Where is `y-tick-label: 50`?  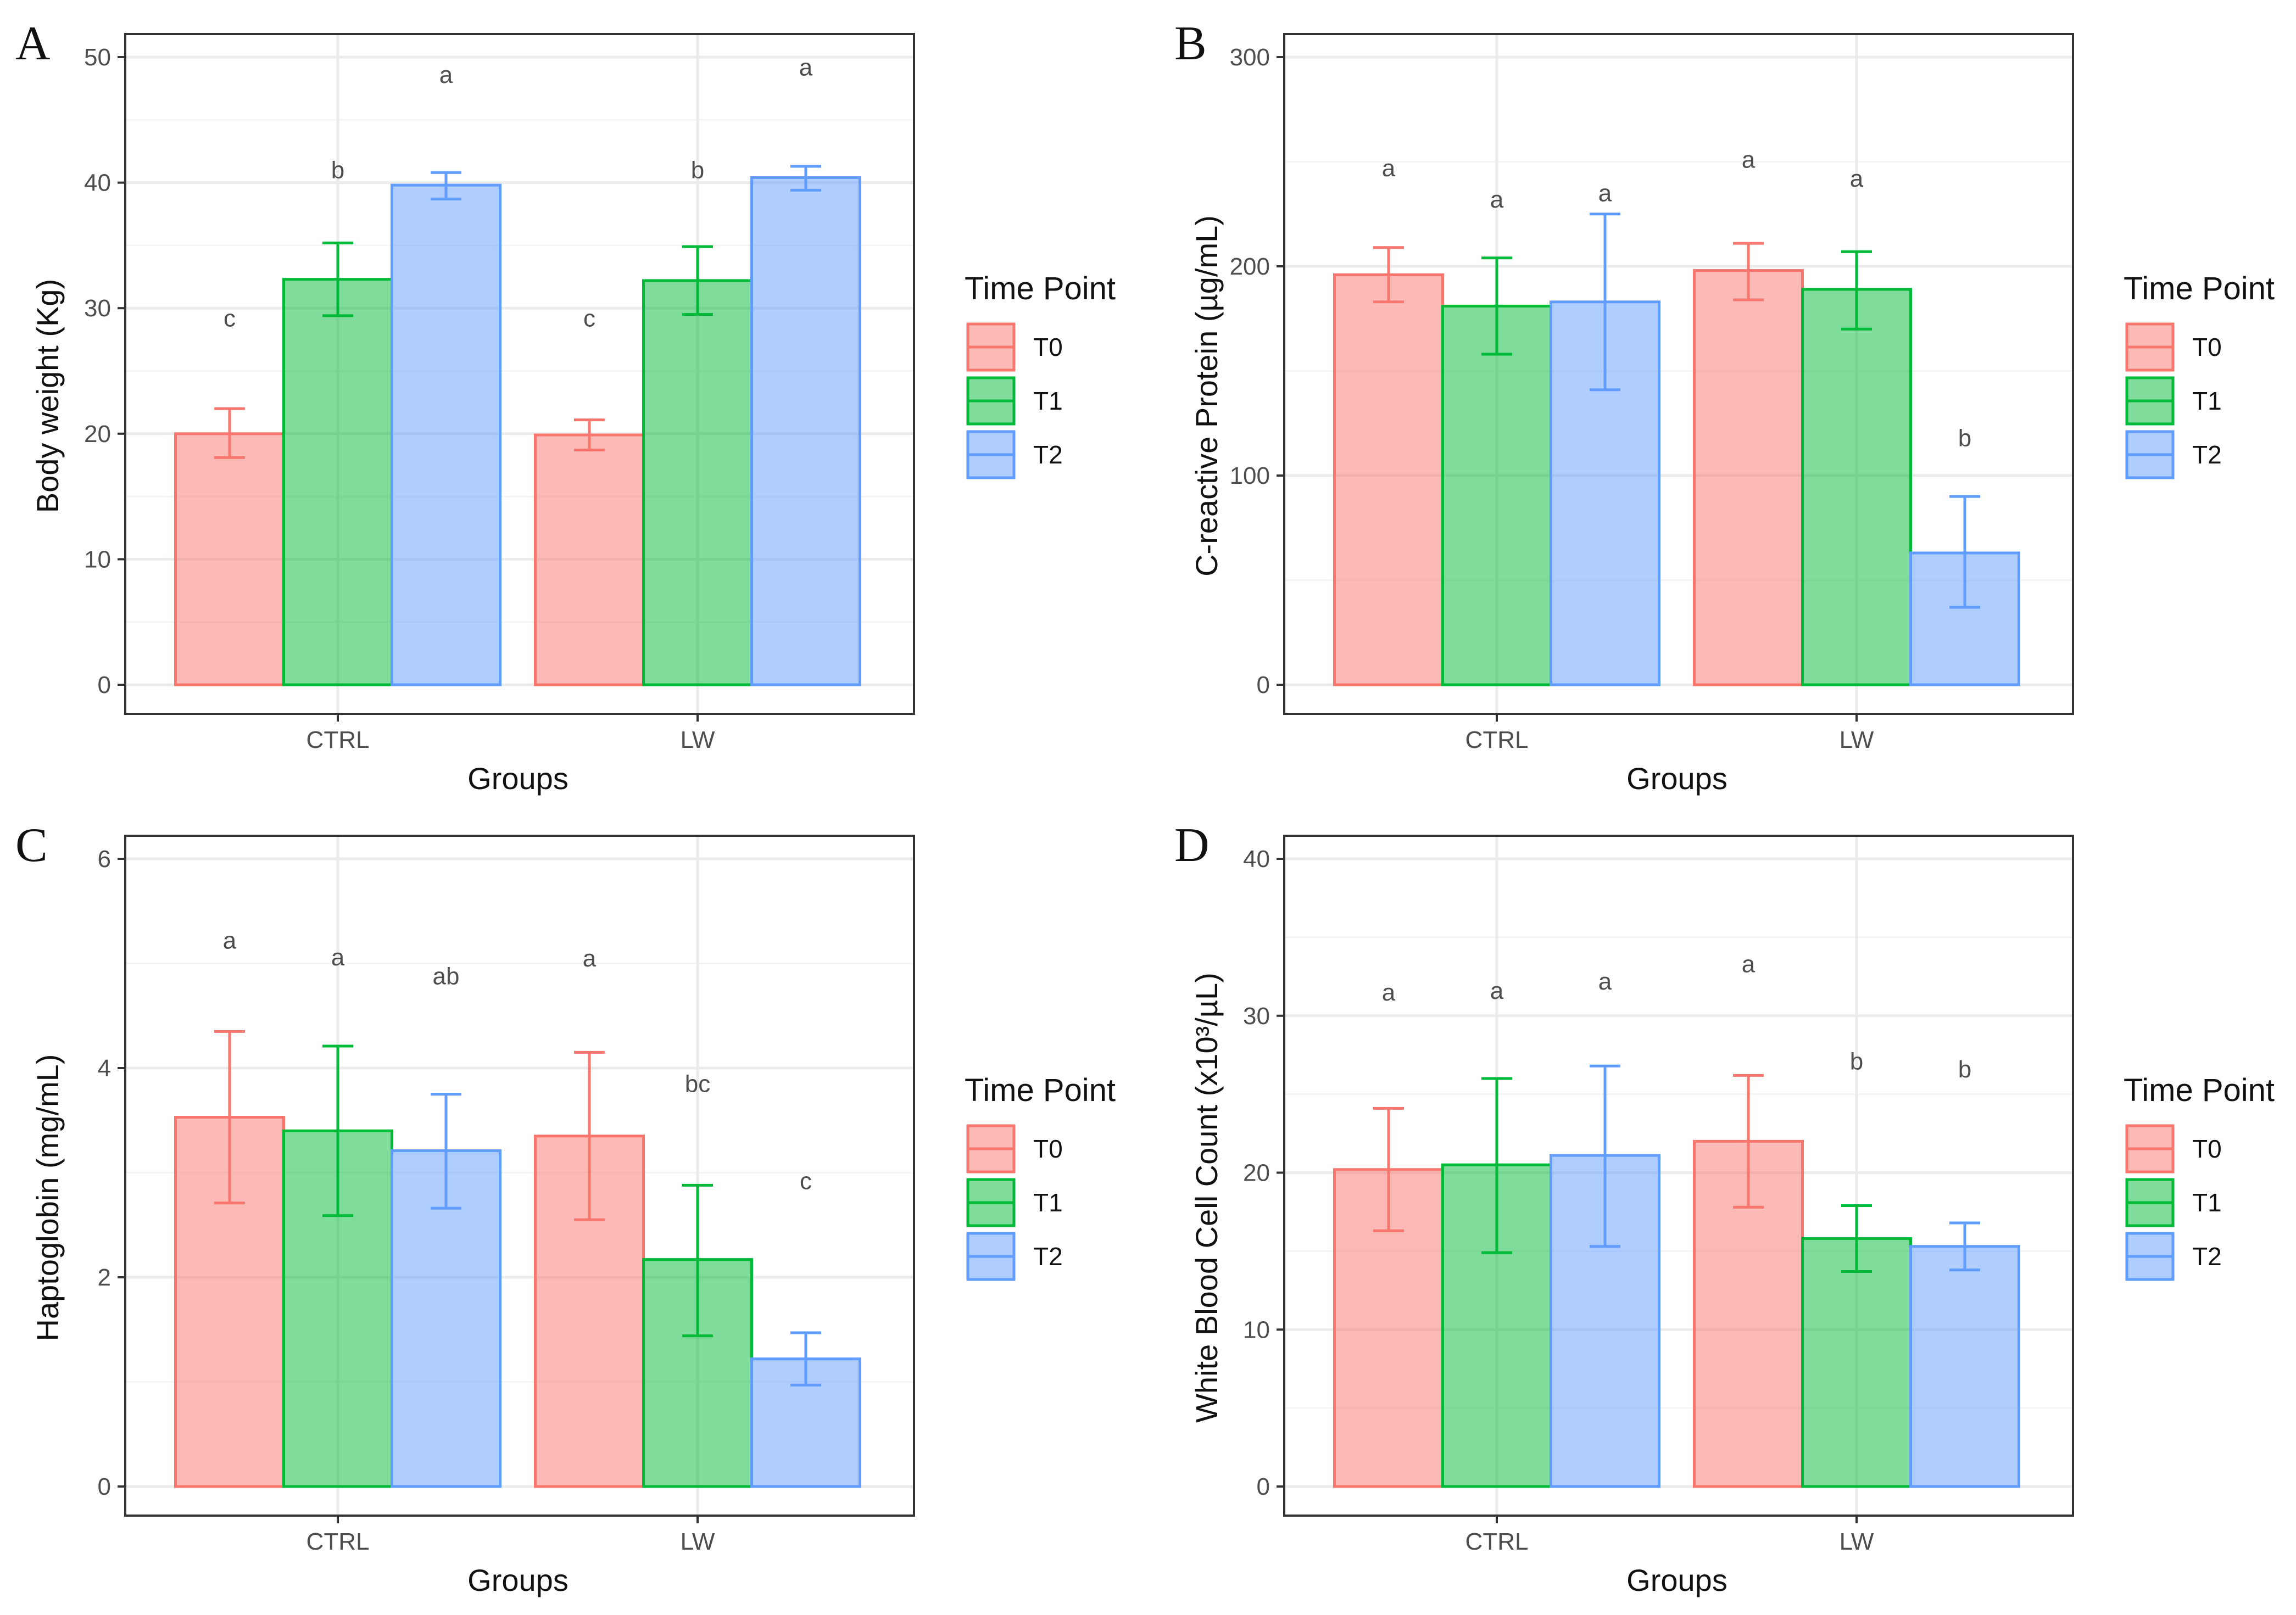 y-tick-label: 50 is located at coordinates (98, 58).